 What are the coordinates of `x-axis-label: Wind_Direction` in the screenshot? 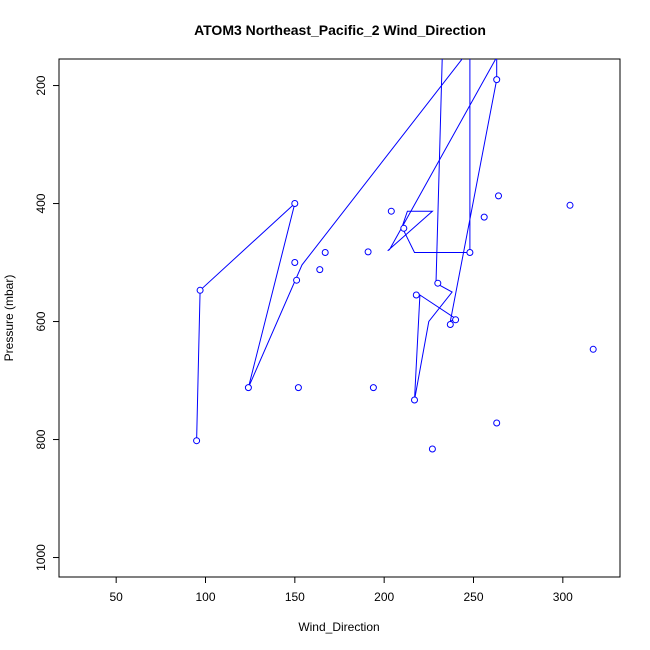 It's located at (338, 627).